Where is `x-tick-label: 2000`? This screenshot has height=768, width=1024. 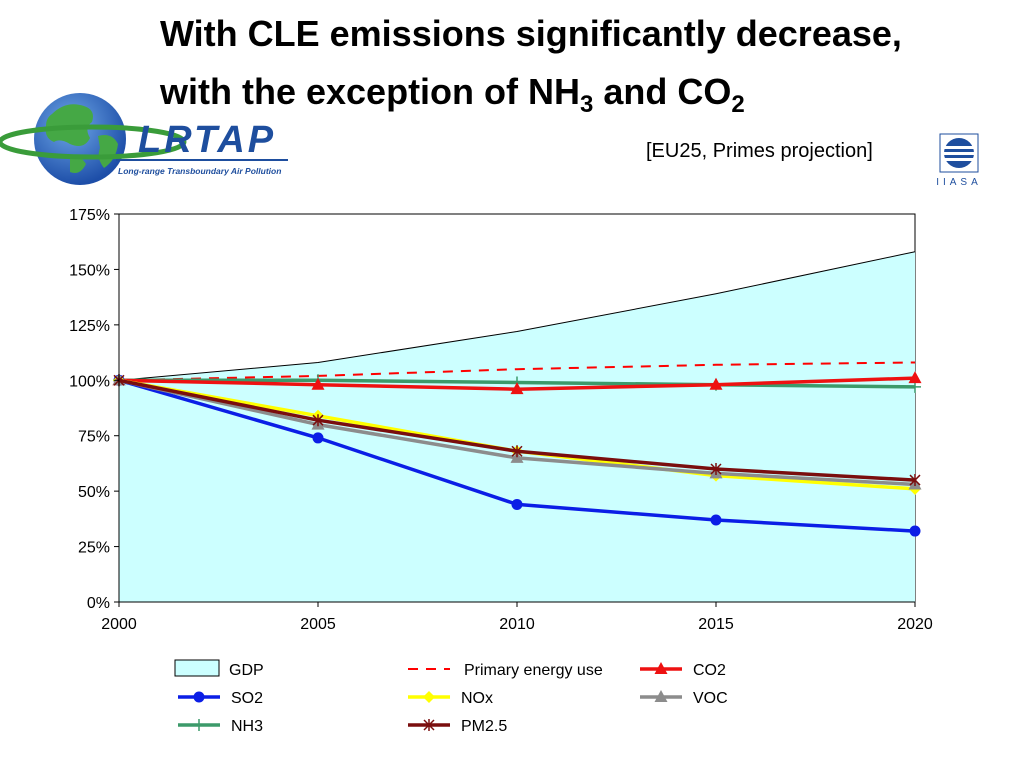
x-tick-label: 2000 is located at coordinates (119, 624).